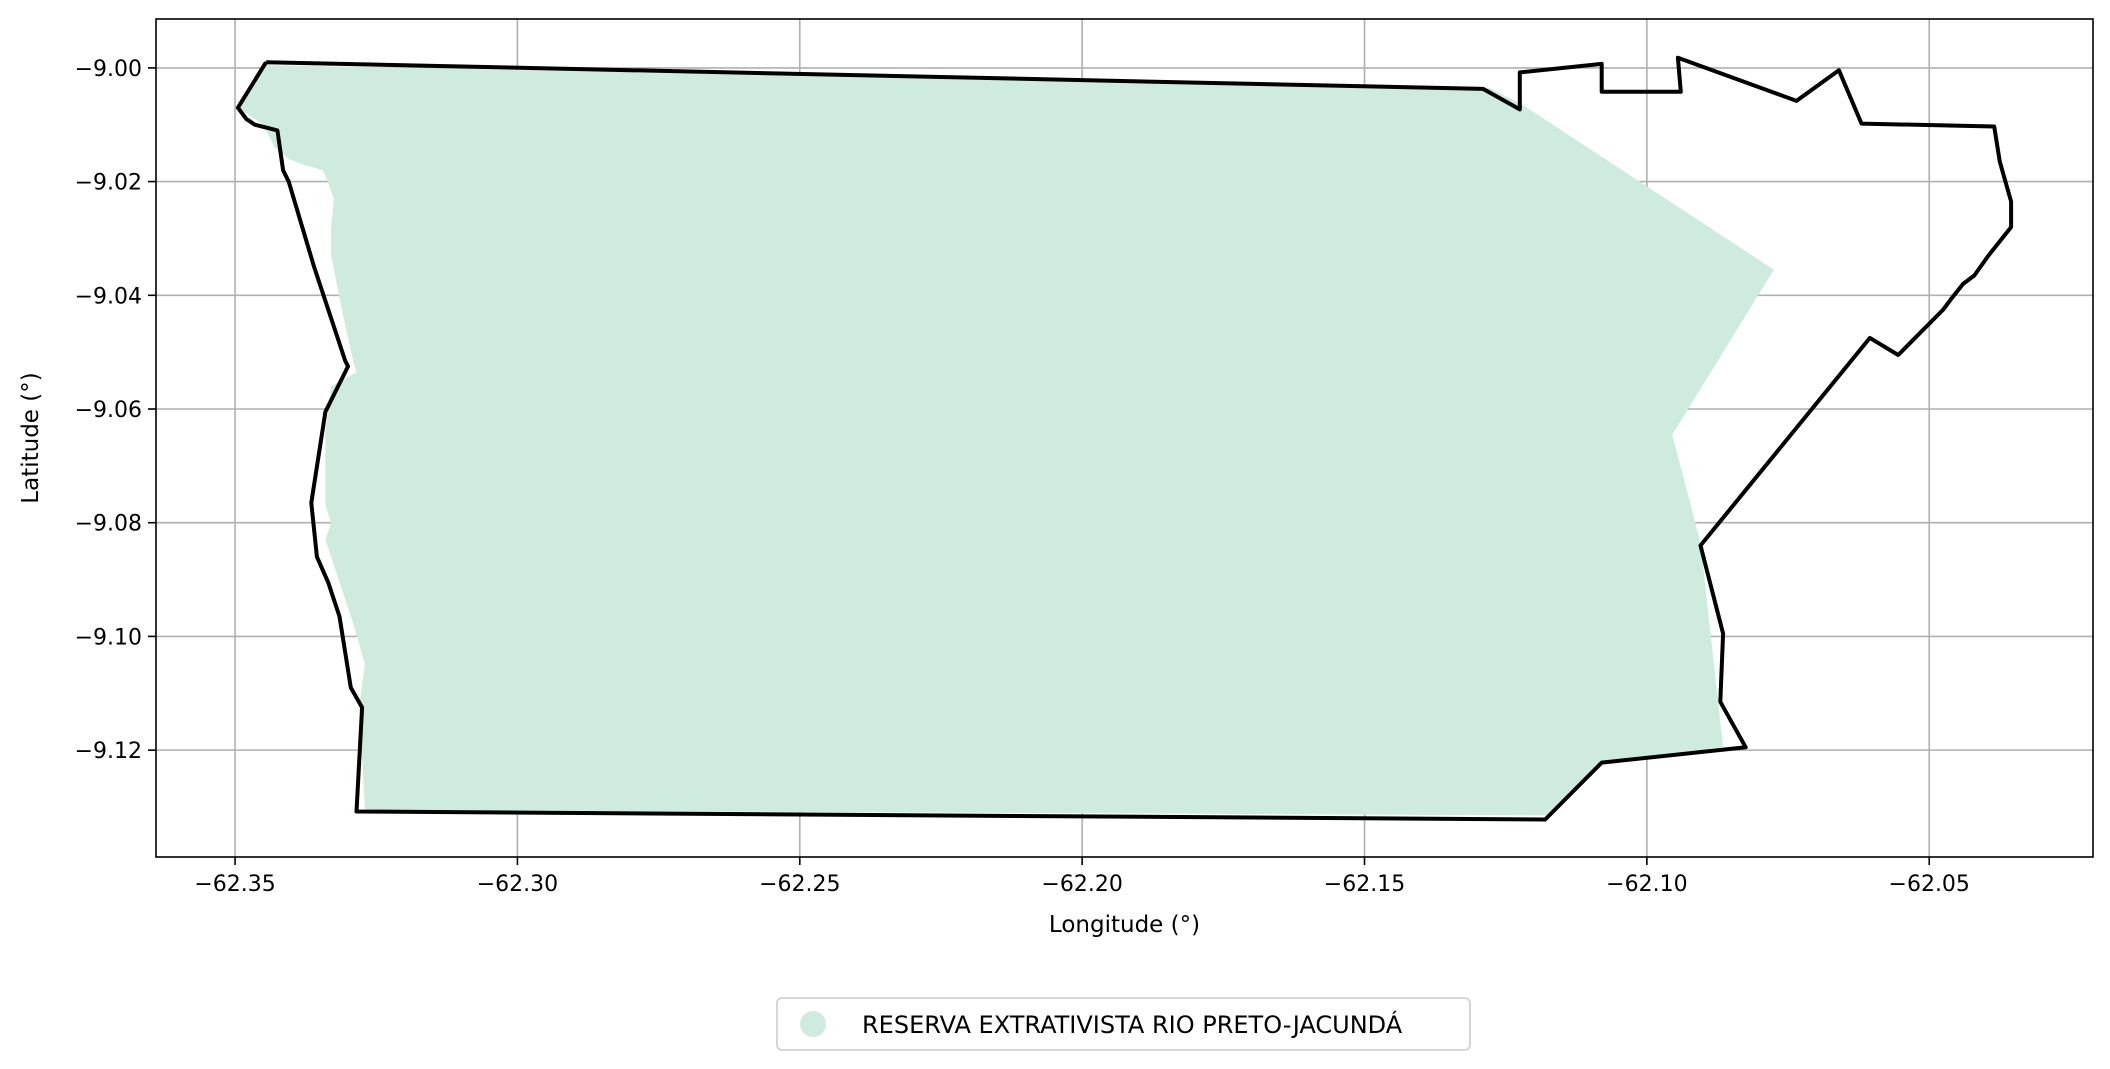  I want to click on x-tick-label-4: −62.15, so click(1364, 884).